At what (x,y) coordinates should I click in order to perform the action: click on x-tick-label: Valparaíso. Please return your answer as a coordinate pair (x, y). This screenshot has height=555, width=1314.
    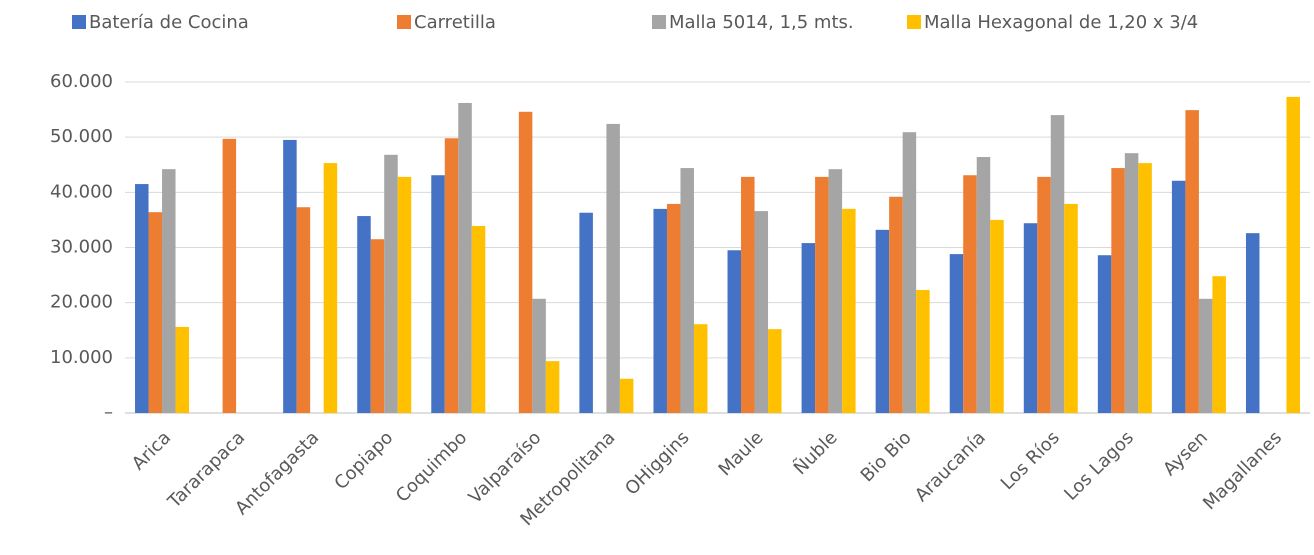
    Looking at the image, I should click on (505, 467).